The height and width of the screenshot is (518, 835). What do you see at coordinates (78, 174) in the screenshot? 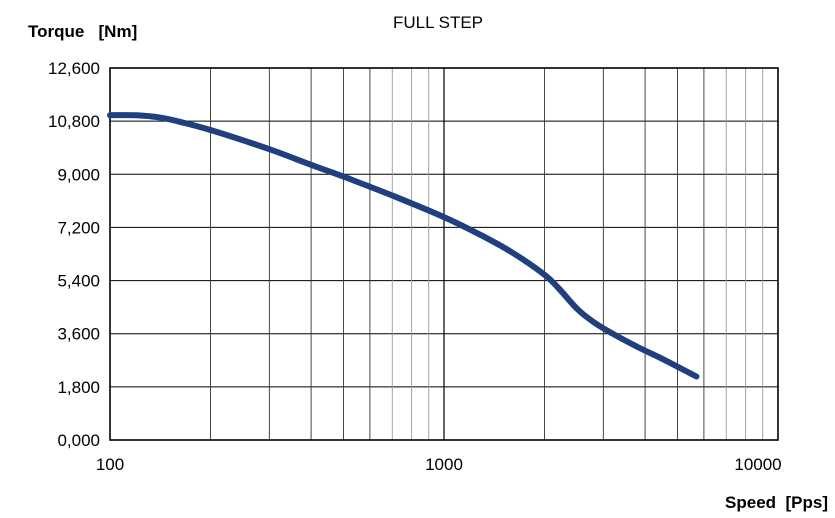
I see `y-tick-label: 9,000` at bounding box center [78, 174].